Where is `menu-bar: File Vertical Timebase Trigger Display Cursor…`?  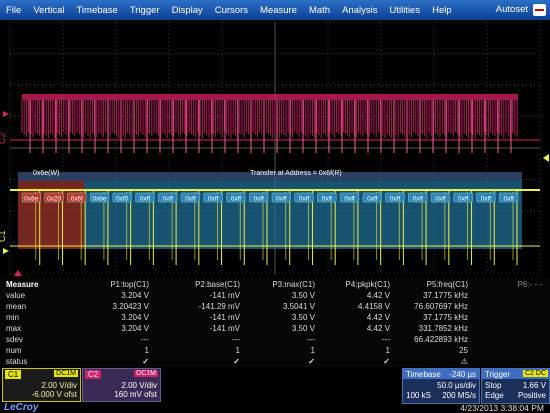
menu-bar: File Vertical Timebase Trigger Display Cursor… is located at coordinates (275, 10).